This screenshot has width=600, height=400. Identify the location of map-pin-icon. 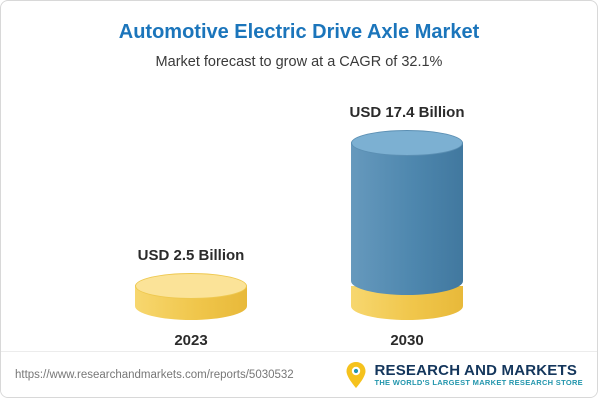
(356, 374).